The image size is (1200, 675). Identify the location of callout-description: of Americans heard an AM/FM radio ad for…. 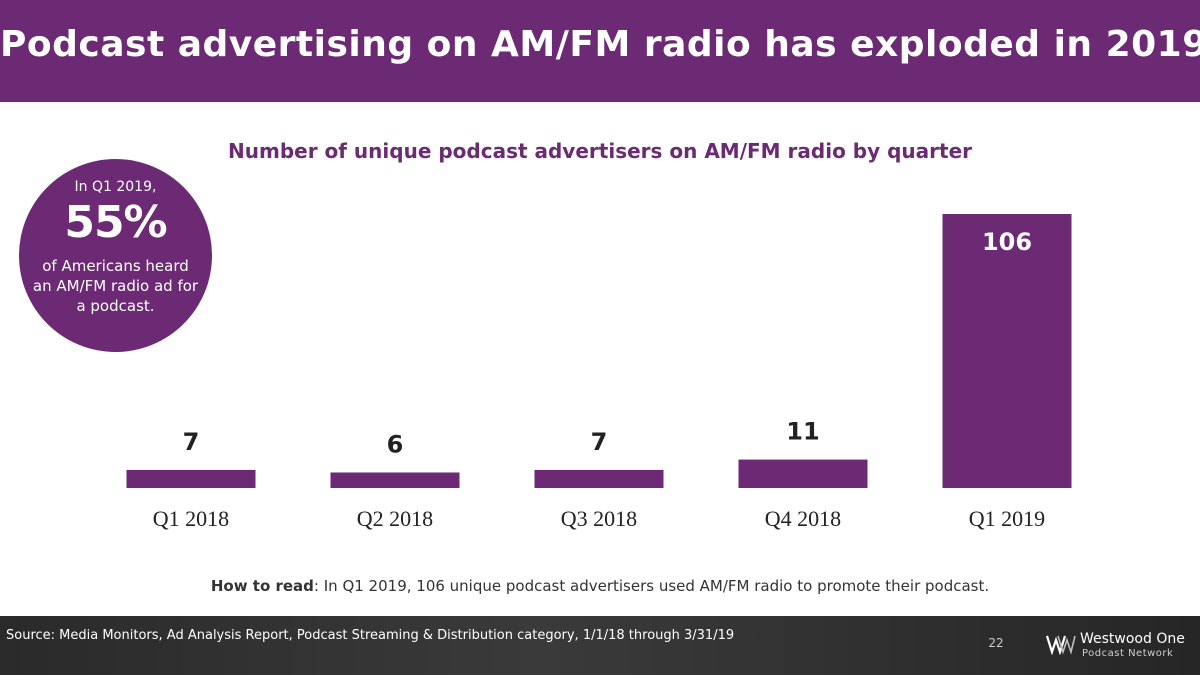
(115, 286).